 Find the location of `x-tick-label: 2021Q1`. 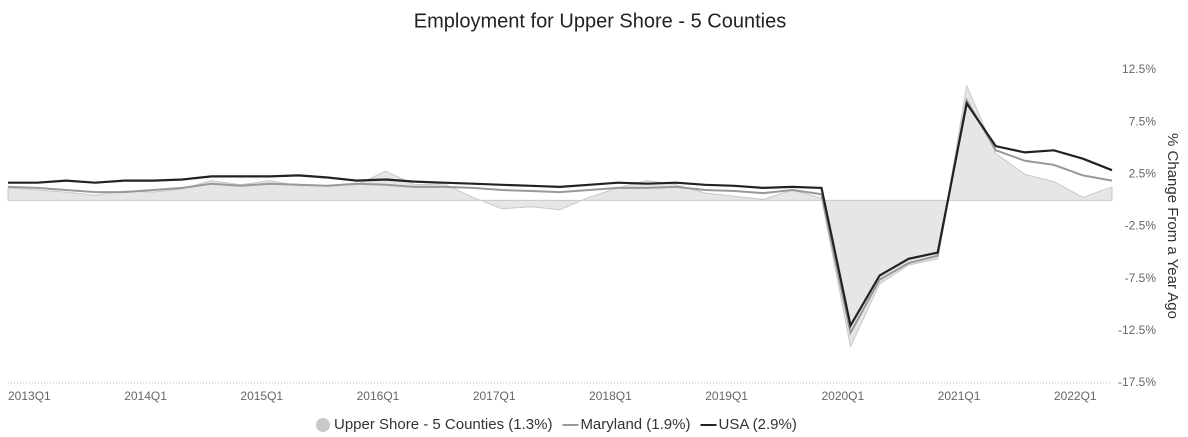

x-tick-label: 2021Q1 is located at coordinates (959, 396).